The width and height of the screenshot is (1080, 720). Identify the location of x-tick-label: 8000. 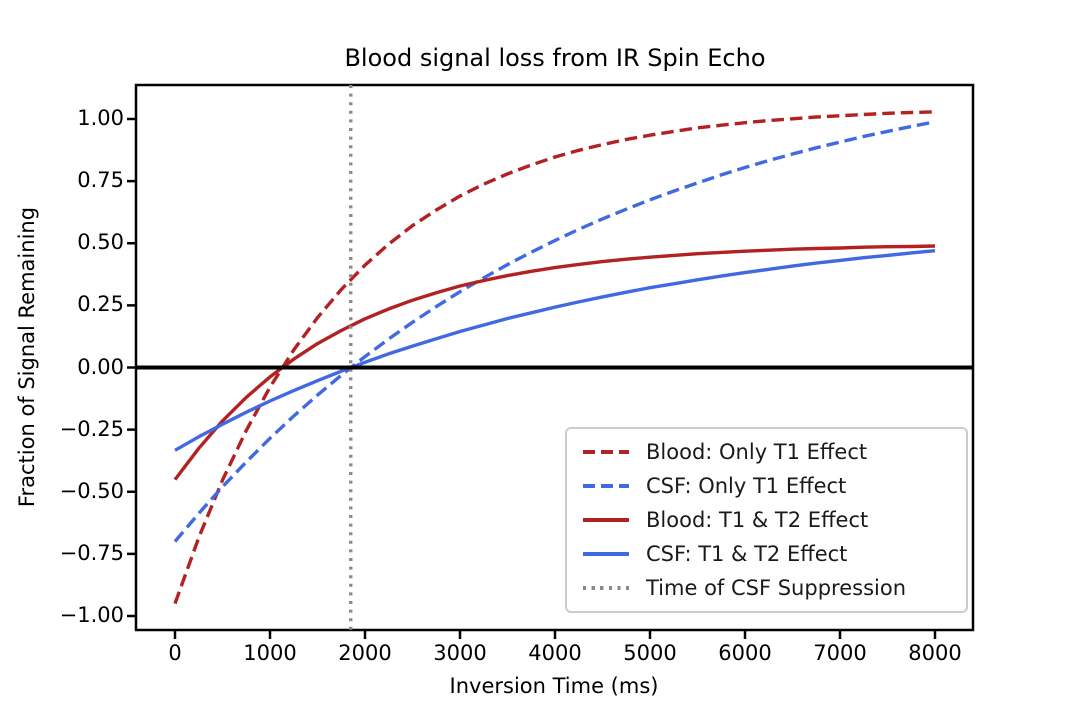
(935, 653).